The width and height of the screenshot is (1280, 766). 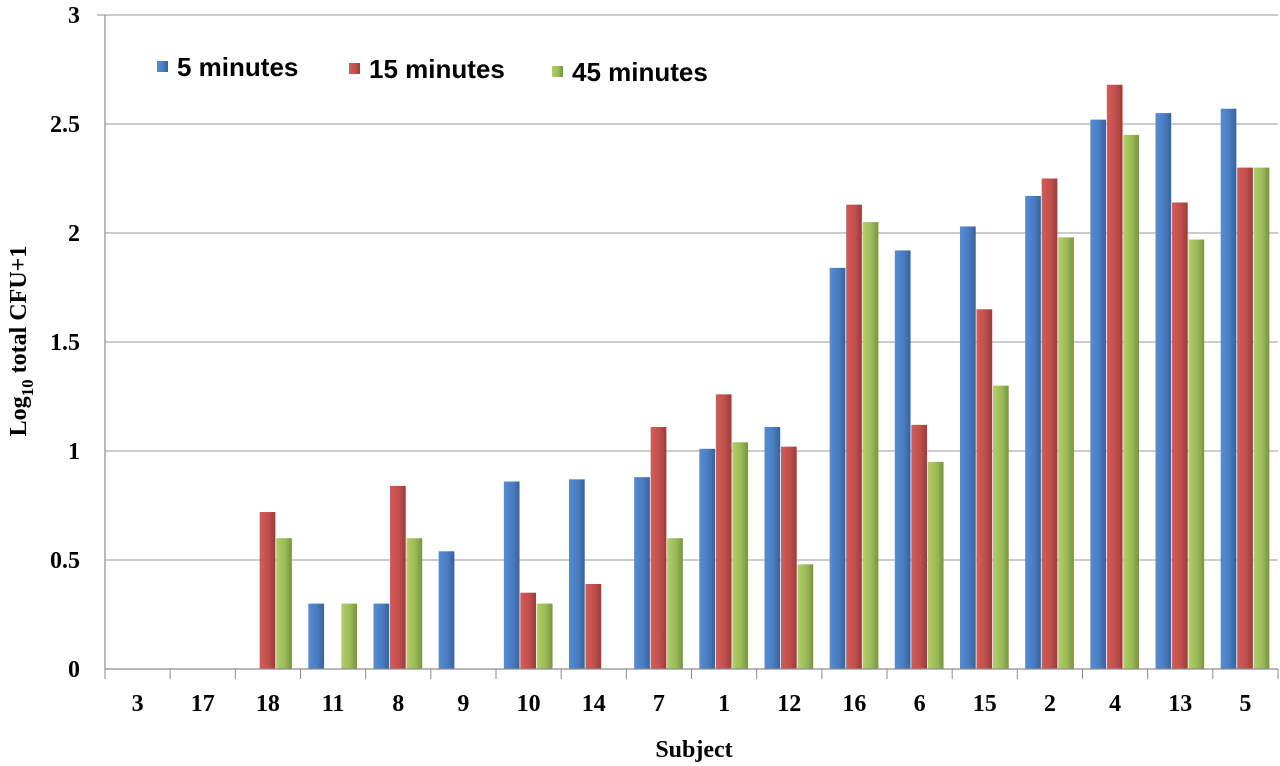 What do you see at coordinates (437, 69) in the screenshot?
I see `legend-label: 15 minutes` at bounding box center [437, 69].